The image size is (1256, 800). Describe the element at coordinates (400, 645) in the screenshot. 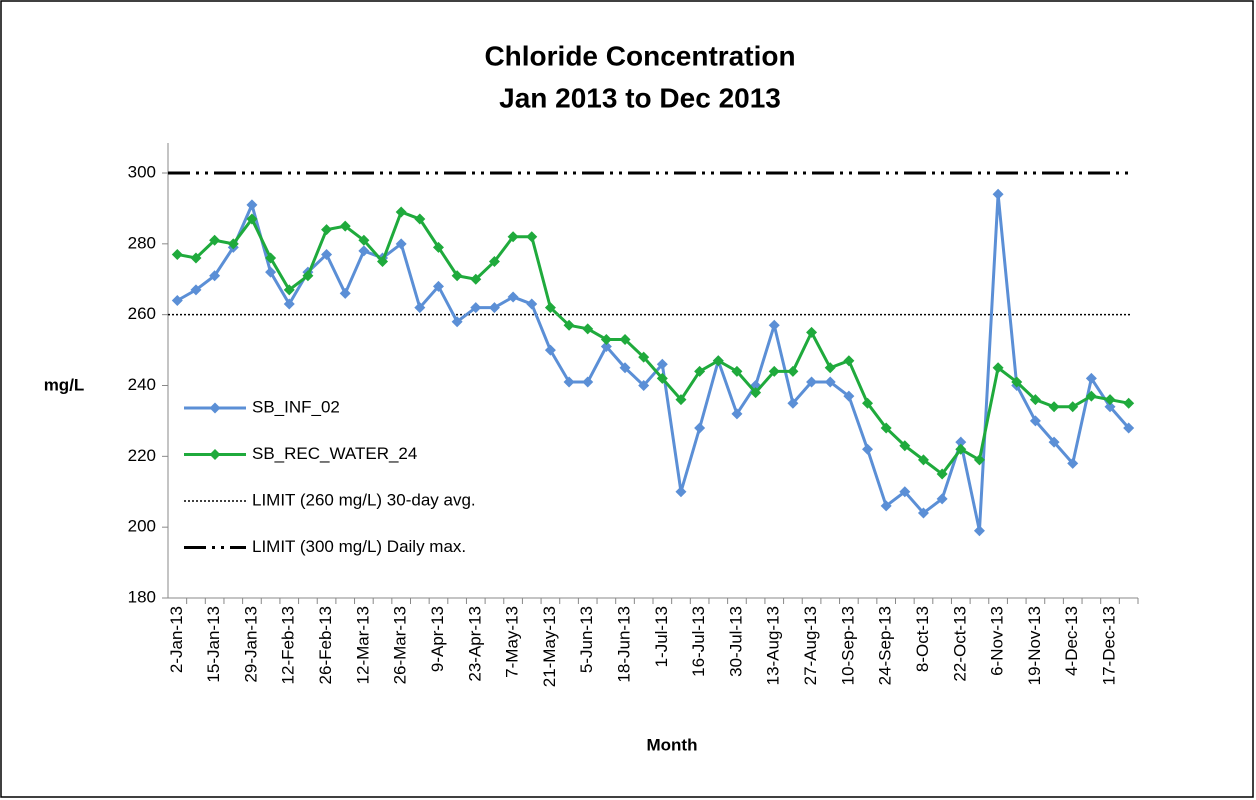

I see `x-tick-label: 26-Mar-13` at that location.